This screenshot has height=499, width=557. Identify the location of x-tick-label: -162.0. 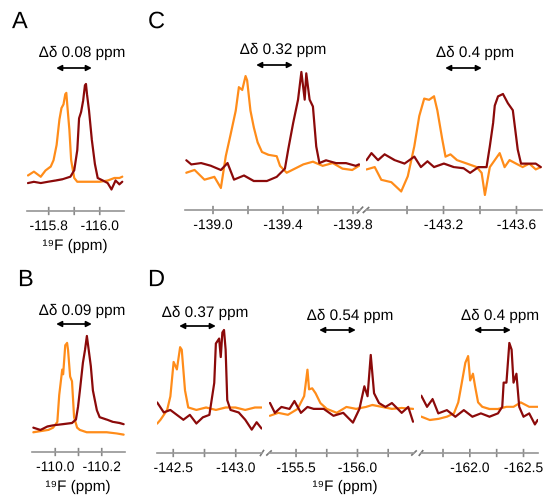
(469, 467).